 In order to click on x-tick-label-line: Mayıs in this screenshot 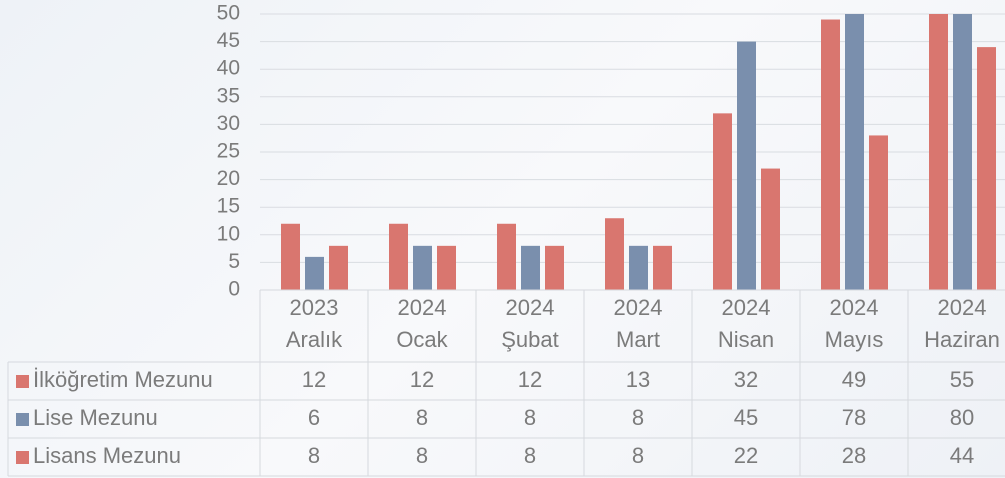, I will do `click(854, 339)`.